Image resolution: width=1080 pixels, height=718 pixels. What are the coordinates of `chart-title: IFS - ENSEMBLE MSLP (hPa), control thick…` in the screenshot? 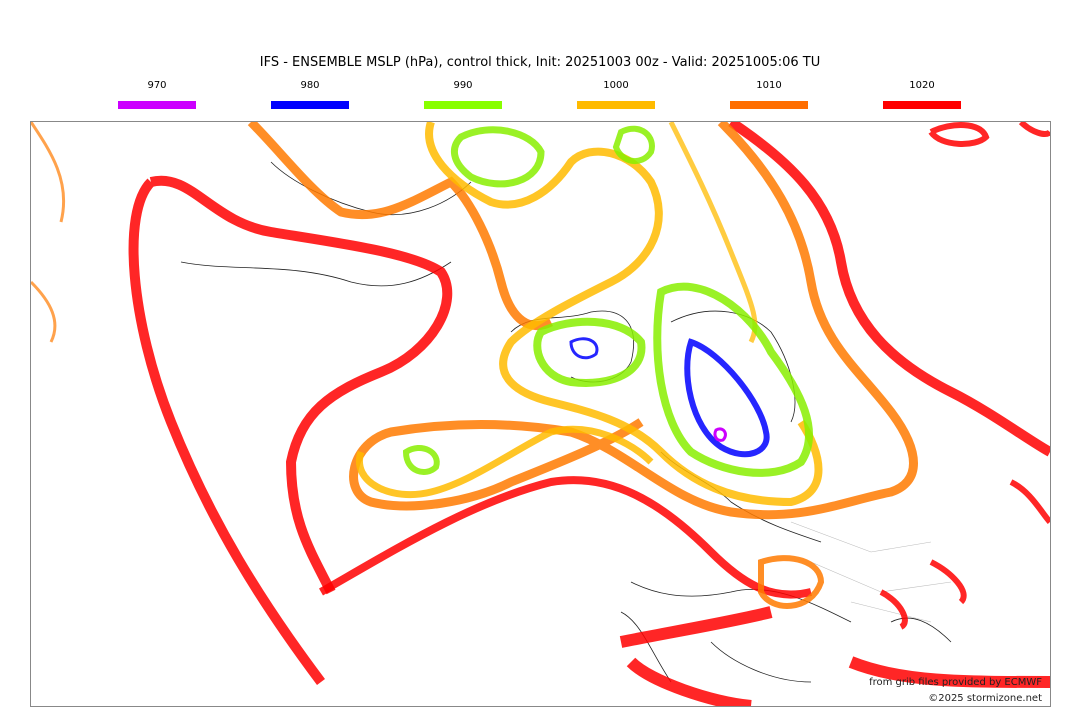 It's located at (540, 62).